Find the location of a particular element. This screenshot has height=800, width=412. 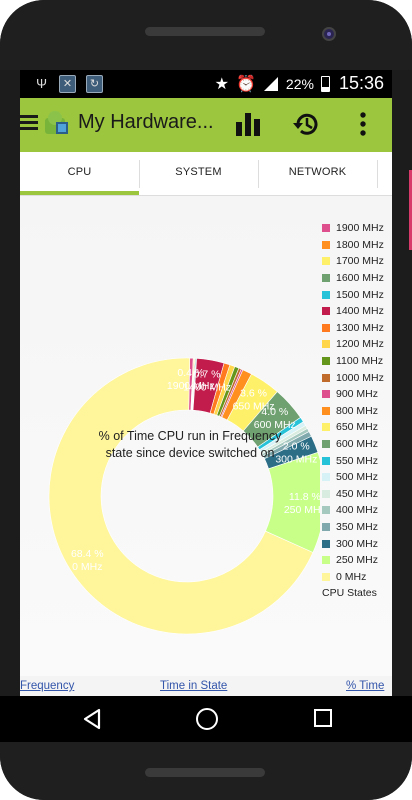

phone-bottom-bezel is located at coordinates (206, 771).